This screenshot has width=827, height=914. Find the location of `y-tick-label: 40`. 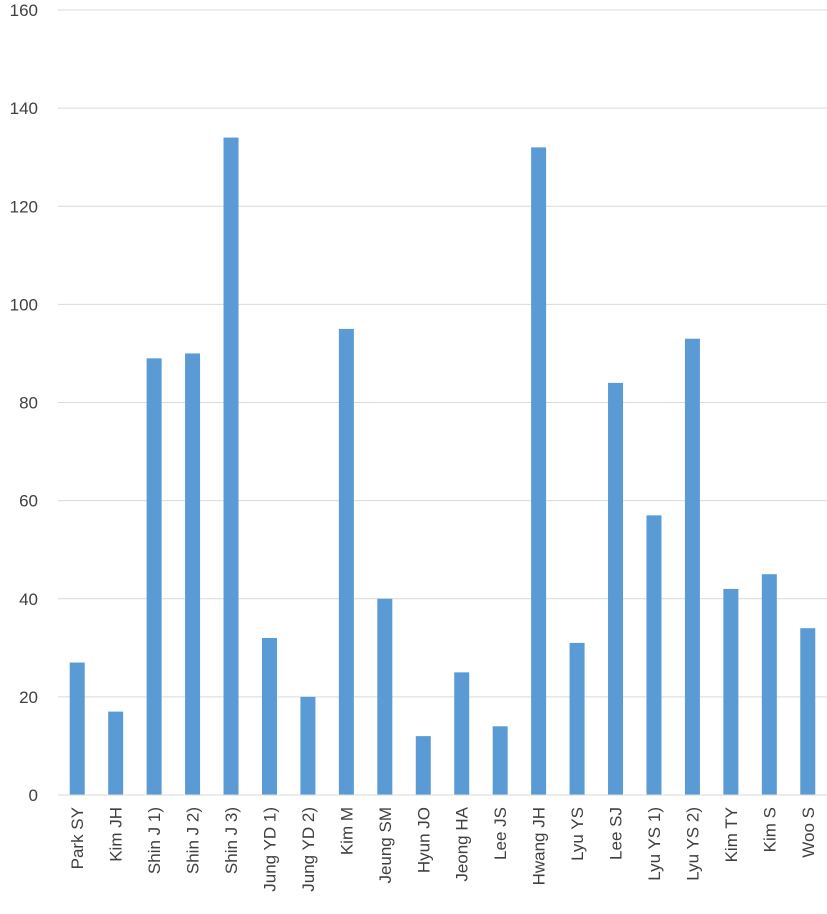

y-tick-label: 40 is located at coordinates (28, 599).